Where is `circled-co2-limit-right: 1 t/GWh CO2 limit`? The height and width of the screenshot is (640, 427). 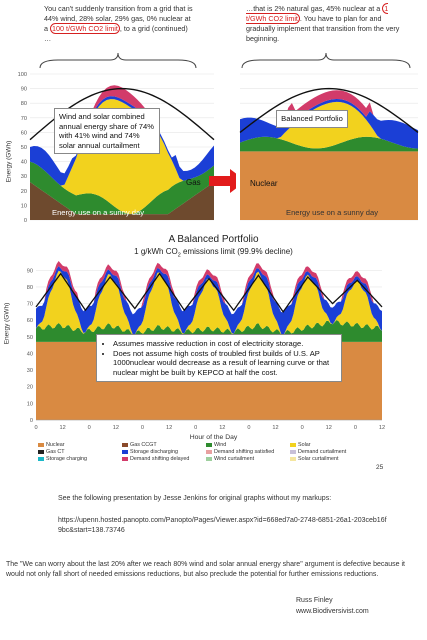 circled-co2-limit-right: 1 t/GWh CO2 limit is located at coordinates (317, 13).